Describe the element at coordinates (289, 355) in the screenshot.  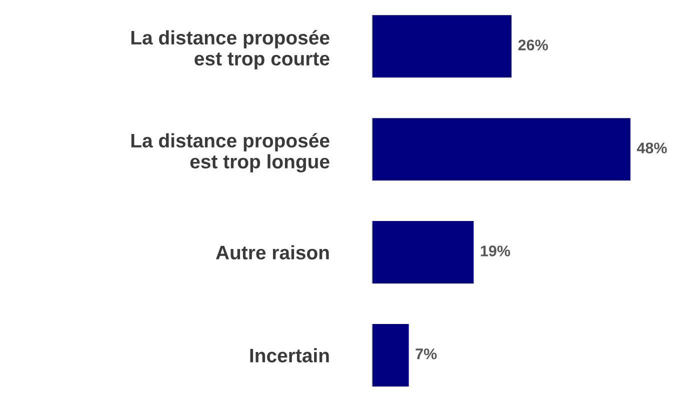
I see `y-tick-label: Incertain` at that location.